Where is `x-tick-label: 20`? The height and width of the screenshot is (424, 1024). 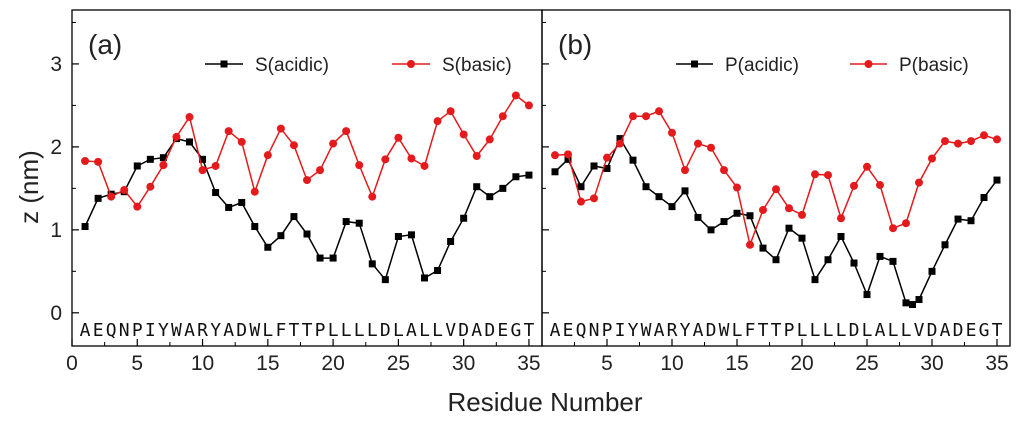 x-tick-label: 20 is located at coordinates (801, 363).